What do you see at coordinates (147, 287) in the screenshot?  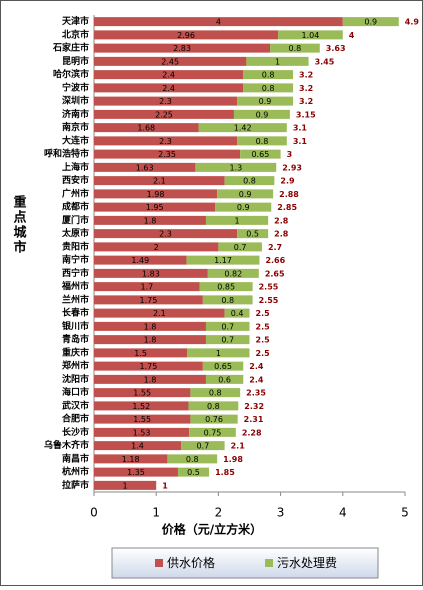 I see `bar-value-label: 1.7` at bounding box center [147, 287].